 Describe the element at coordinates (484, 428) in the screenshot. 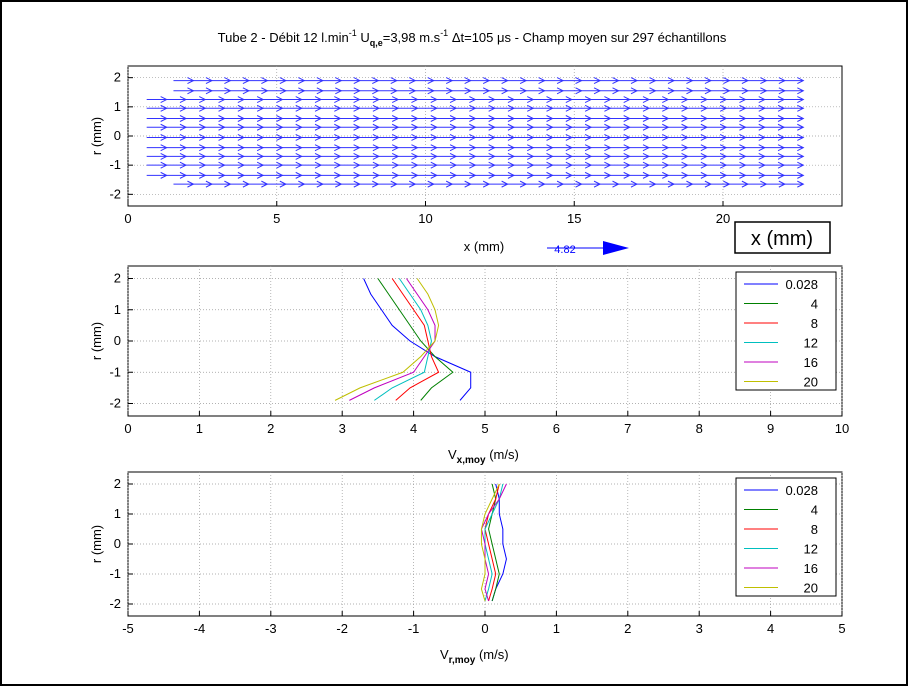

I see `vx-xtick-label: 5` at that location.